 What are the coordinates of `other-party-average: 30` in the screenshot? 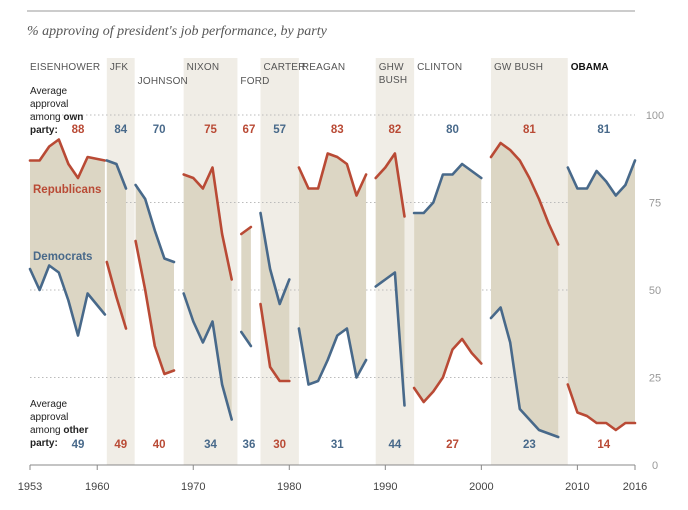 It's located at (279, 445).